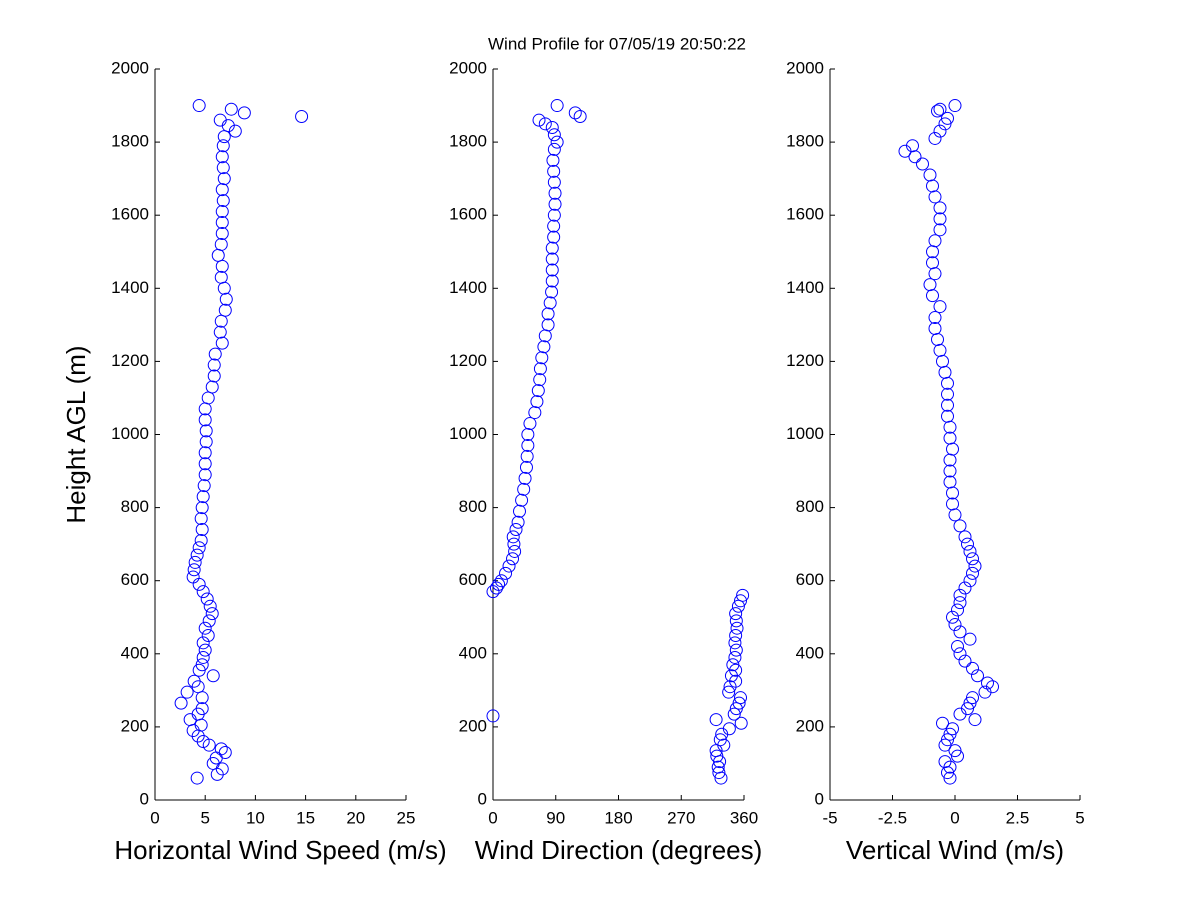 The width and height of the screenshot is (1200, 900). What do you see at coordinates (154, 817) in the screenshot?
I see `x-tick-label: 0` at bounding box center [154, 817].